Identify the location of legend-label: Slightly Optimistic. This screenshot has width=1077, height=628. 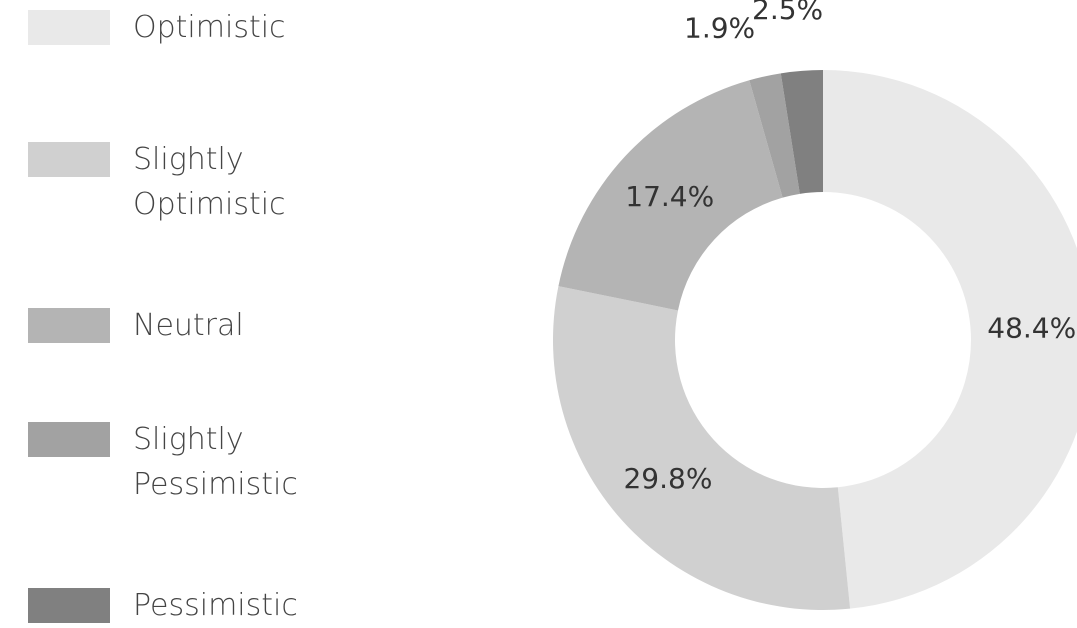
(209, 182).